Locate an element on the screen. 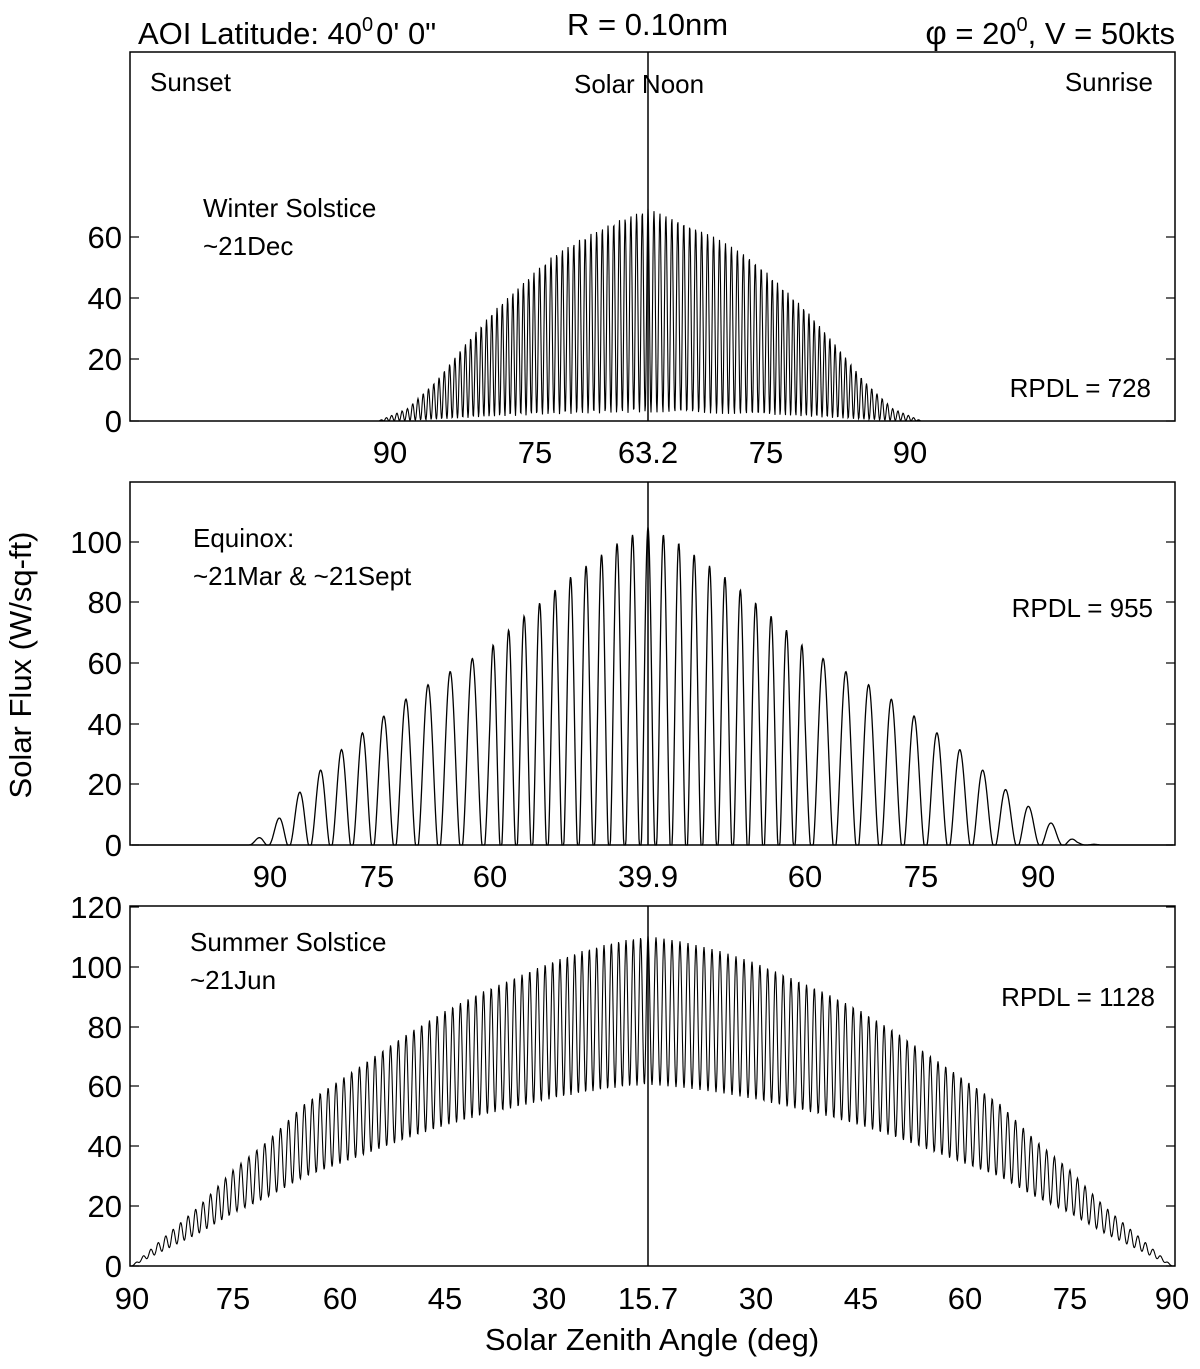 This screenshot has width=1200, height=1369. x-axis: 90 75 60 39.9 60 75 90 is located at coordinates (654, 876).